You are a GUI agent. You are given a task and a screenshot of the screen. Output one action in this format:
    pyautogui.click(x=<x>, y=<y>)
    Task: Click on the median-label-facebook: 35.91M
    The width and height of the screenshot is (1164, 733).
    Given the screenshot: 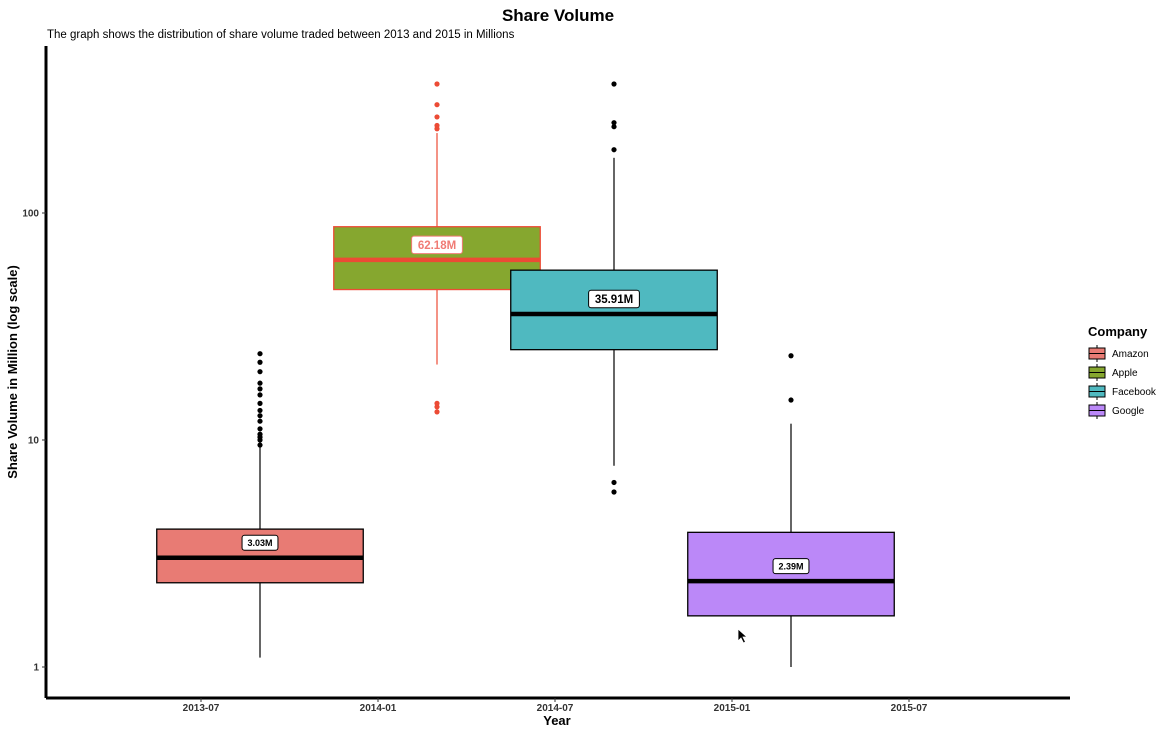 What is the action you would take?
    pyautogui.click(x=614, y=299)
    